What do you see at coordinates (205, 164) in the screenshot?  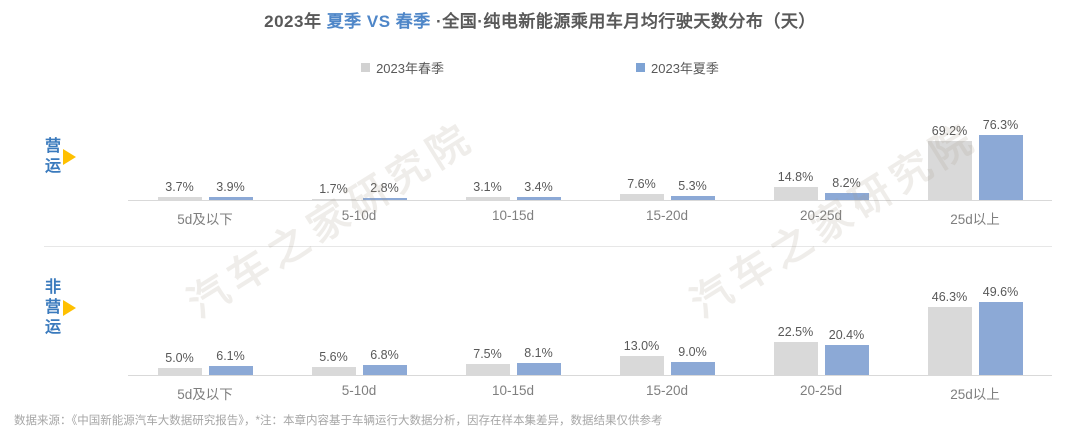 I see `category-group: 3.7% 3.9% 5d及以下` at bounding box center [205, 164].